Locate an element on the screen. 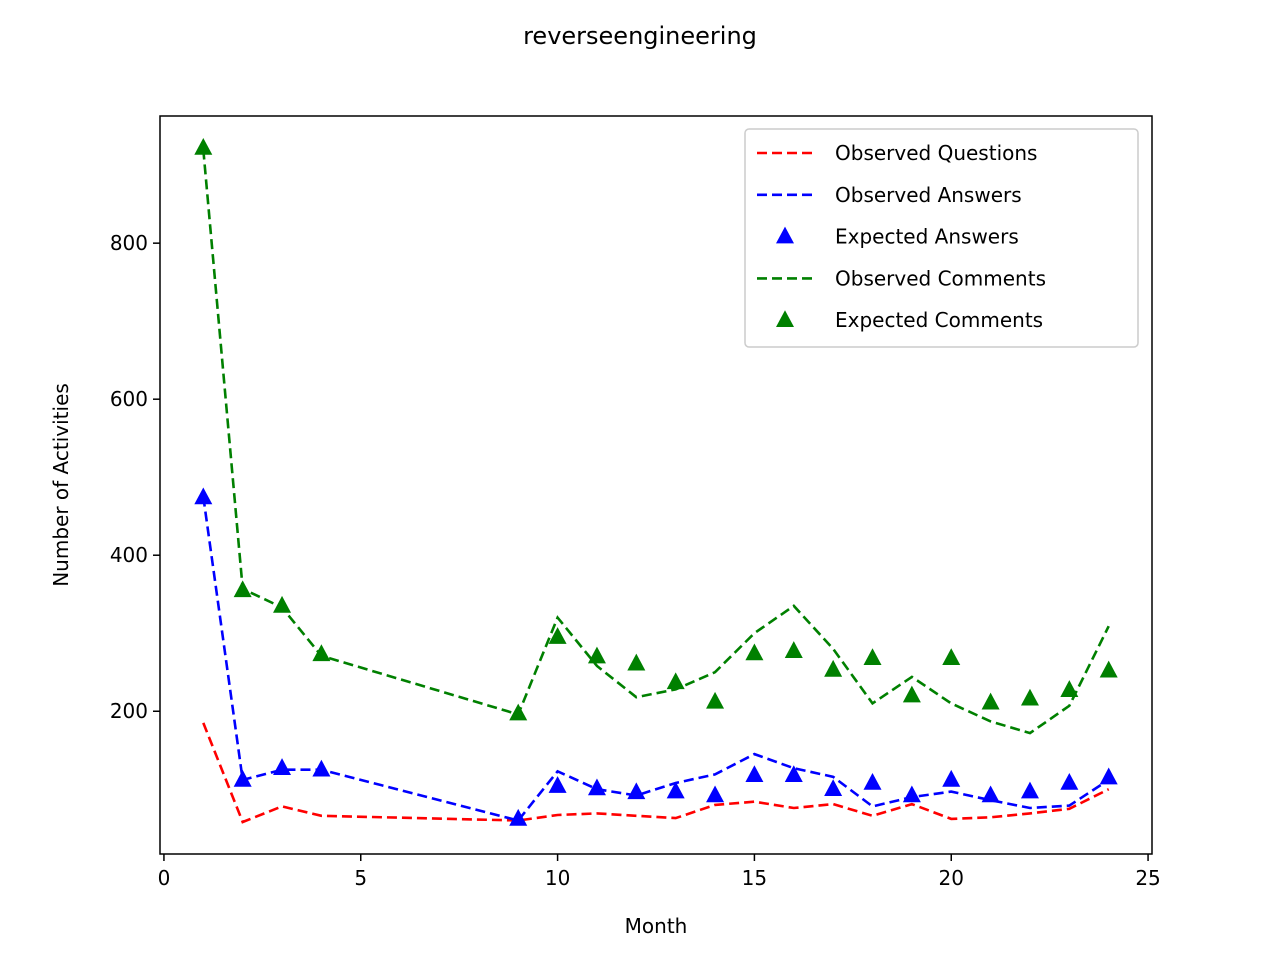 Image resolution: width=1280 pixels, height=960 pixels. legend-label: Expected Answers is located at coordinates (927, 237).